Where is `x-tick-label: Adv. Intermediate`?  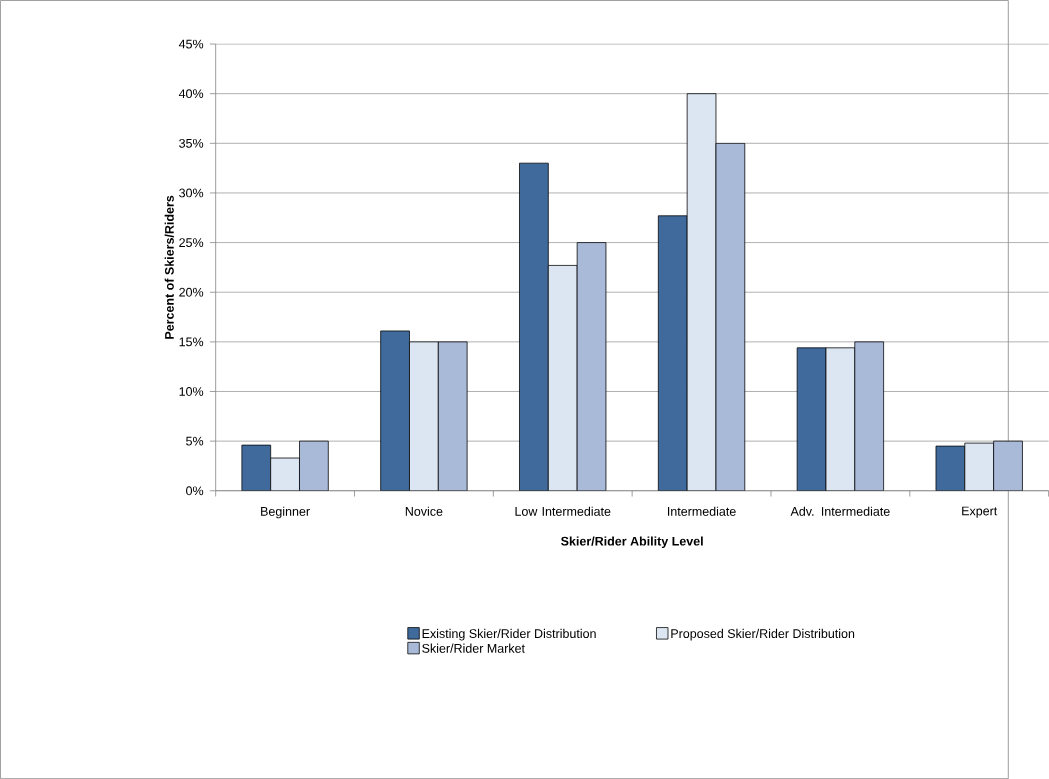 x-tick-label: Adv. Intermediate is located at coordinates (840, 511).